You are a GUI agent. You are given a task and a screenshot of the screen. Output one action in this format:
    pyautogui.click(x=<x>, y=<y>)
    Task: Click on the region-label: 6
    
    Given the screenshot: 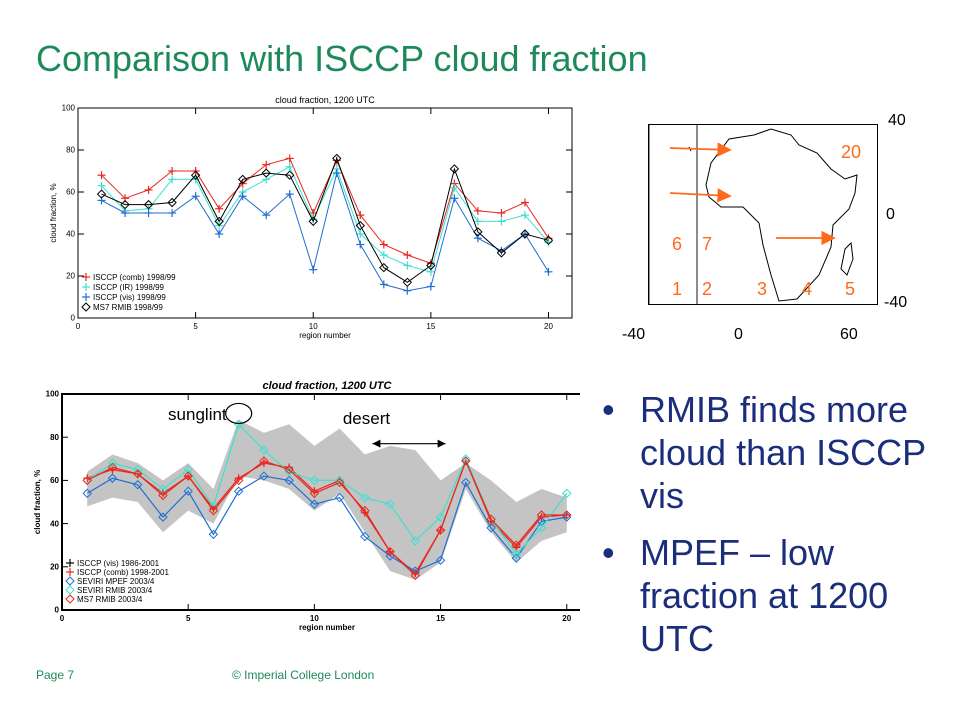 What is the action you would take?
    pyautogui.click(x=677, y=244)
    